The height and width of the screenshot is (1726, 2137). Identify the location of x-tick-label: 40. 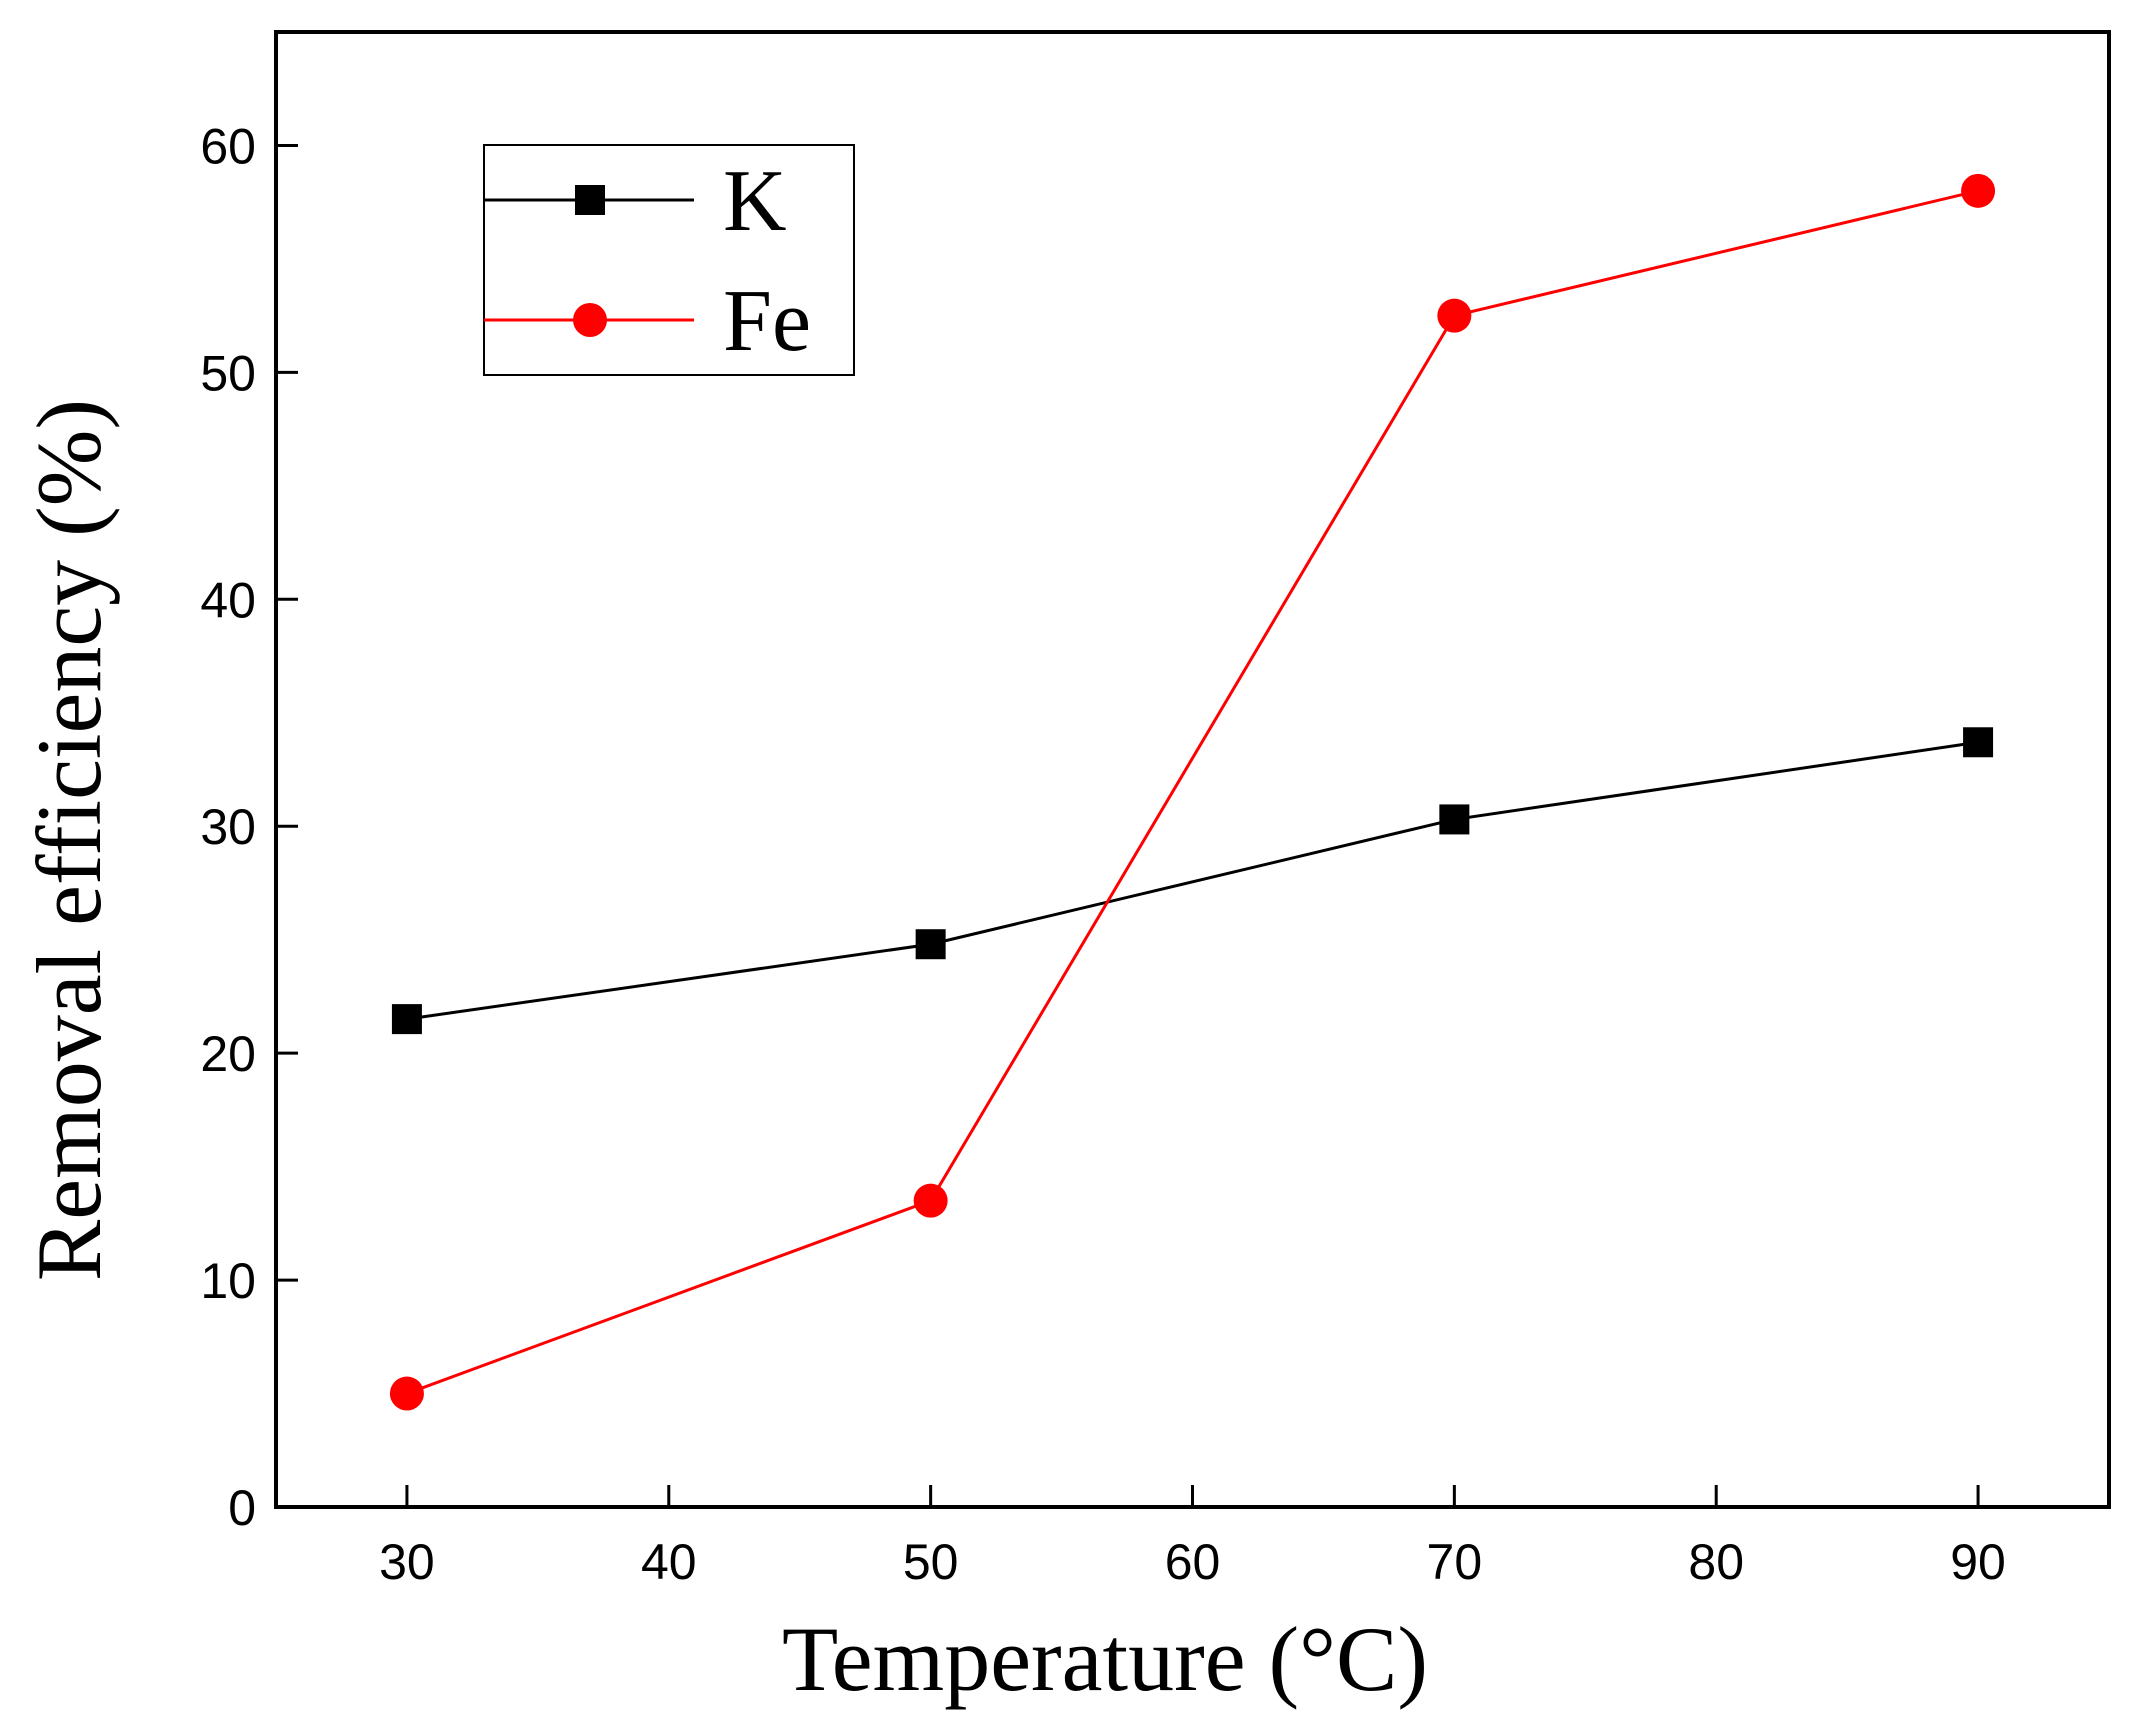
(669, 1562).